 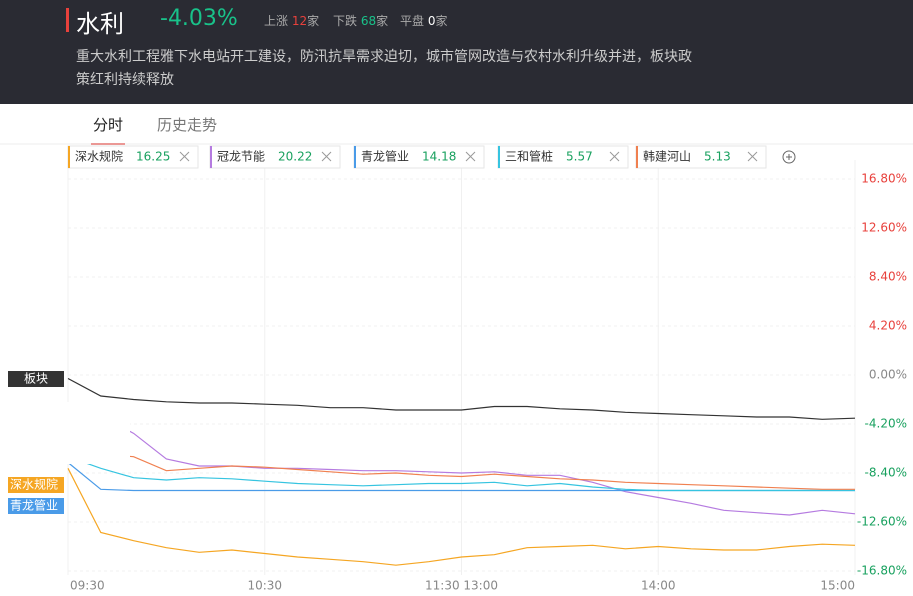 I want to click on series-tag: 深水规院, so click(x=34, y=484).